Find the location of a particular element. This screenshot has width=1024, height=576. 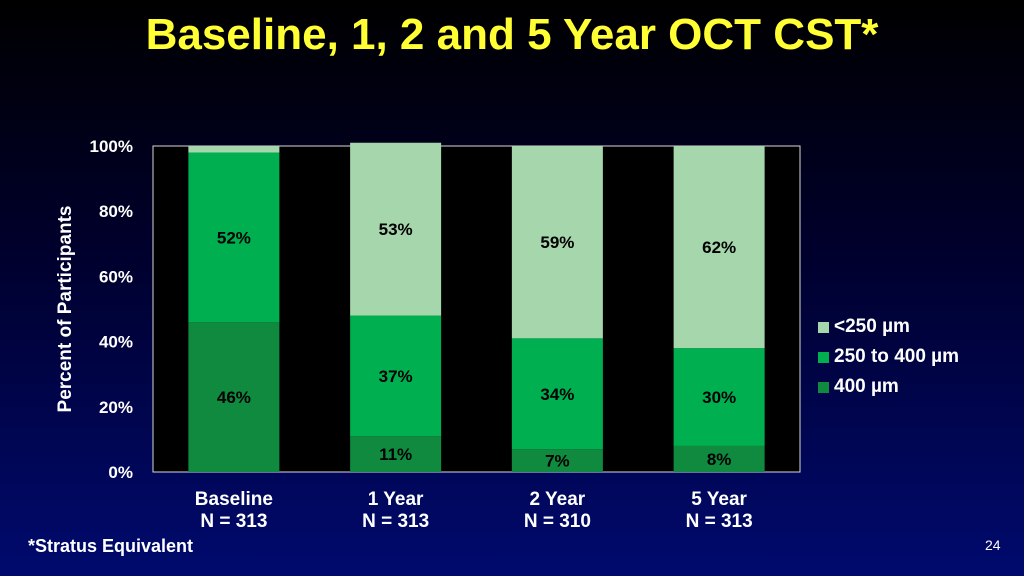

y-tick-label: 60% is located at coordinates (116, 276).